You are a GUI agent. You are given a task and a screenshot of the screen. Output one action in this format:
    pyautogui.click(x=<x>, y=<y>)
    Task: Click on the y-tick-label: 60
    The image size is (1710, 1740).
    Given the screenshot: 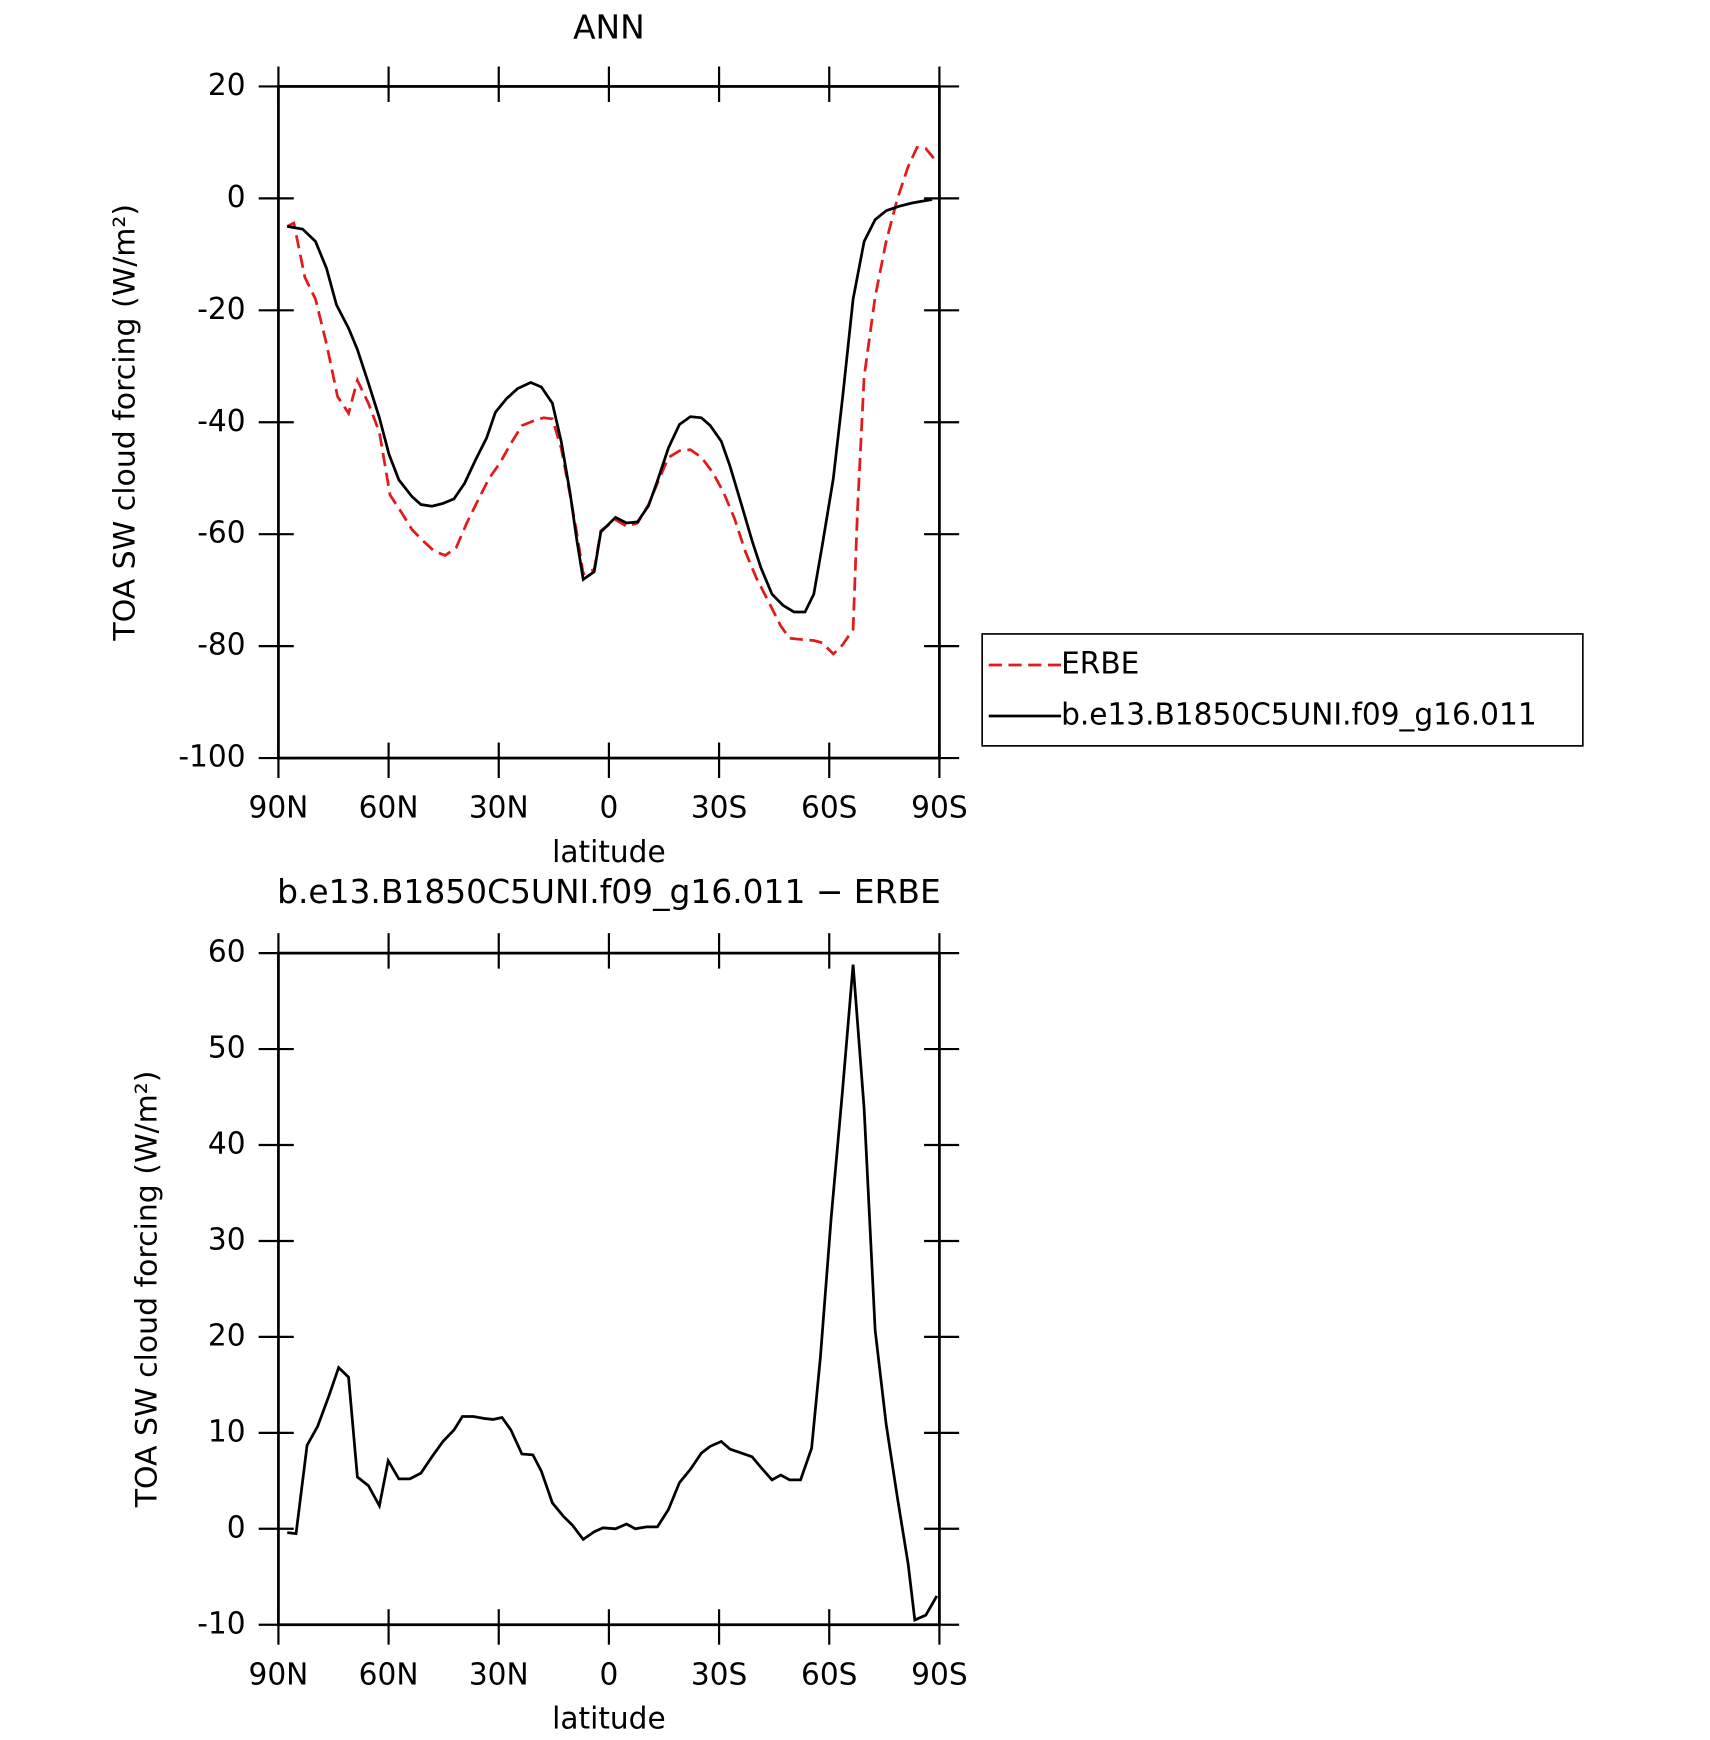 What is the action you would take?
    pyautogui.click(x=227, y=952)
    